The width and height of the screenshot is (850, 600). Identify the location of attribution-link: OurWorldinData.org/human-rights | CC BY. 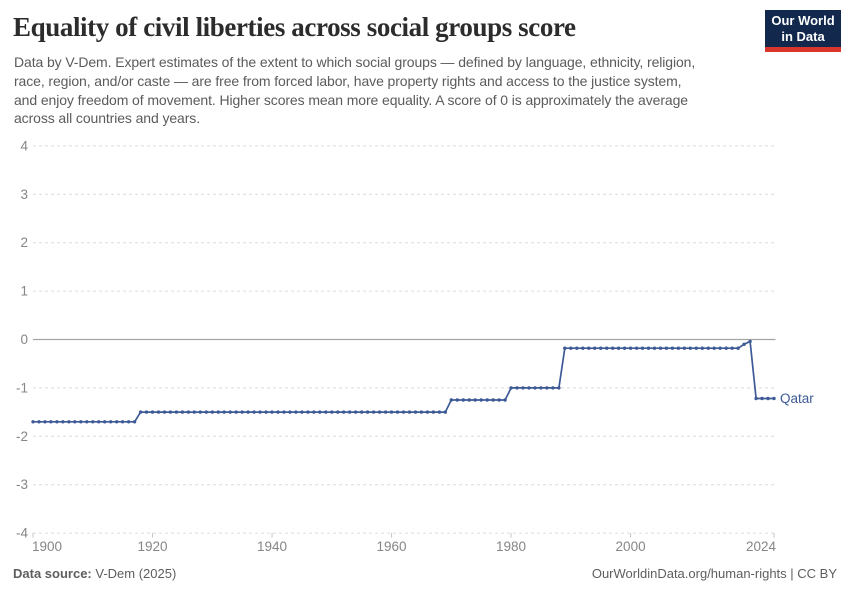
(714, 573).